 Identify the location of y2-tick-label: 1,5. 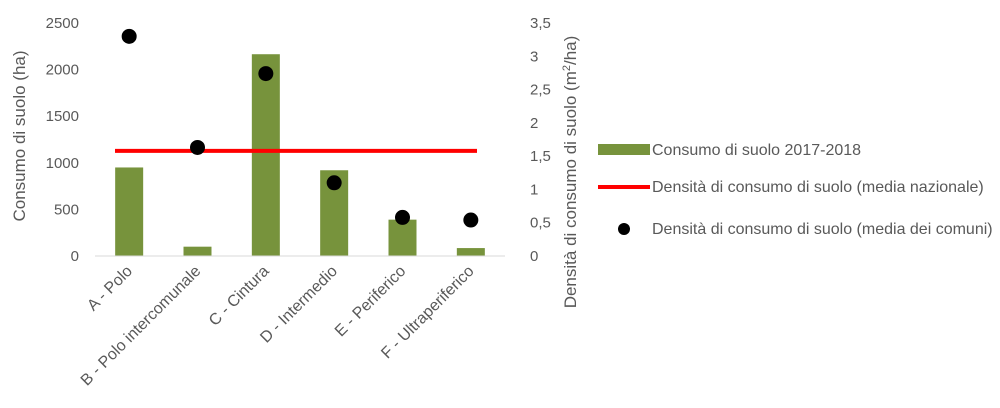
(540, 156).